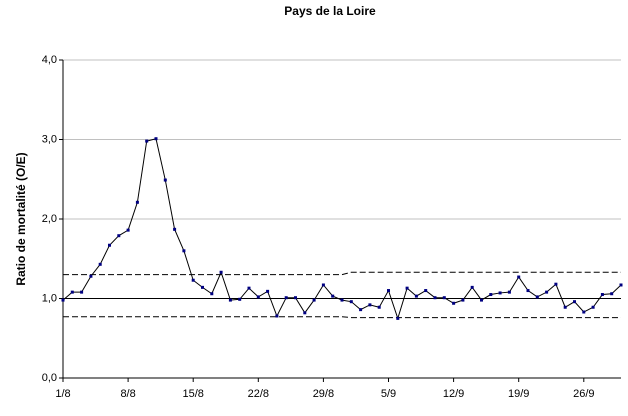 Image resolution: width=628 pixels, height=416 pixels. Describe the element at coordinates (127, 394) in the screenshot. I see `x-tick-label: 8/8` at that location.